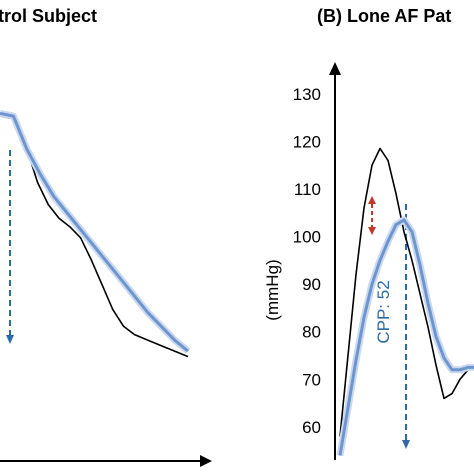  I want to click on panel-b-difference-arrowhead-up, so click(372, 200).